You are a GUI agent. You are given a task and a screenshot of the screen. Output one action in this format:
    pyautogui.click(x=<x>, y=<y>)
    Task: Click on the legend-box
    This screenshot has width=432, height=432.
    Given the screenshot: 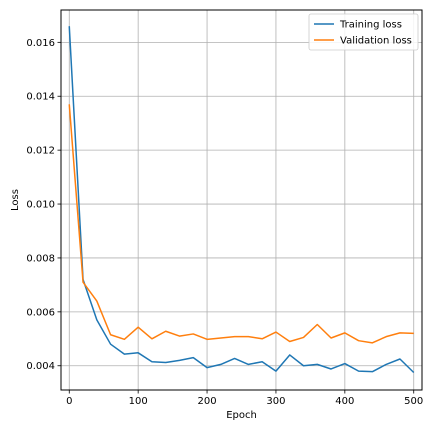 What is the action you would take?
    pyautogui.click(x=363, y=32)
    